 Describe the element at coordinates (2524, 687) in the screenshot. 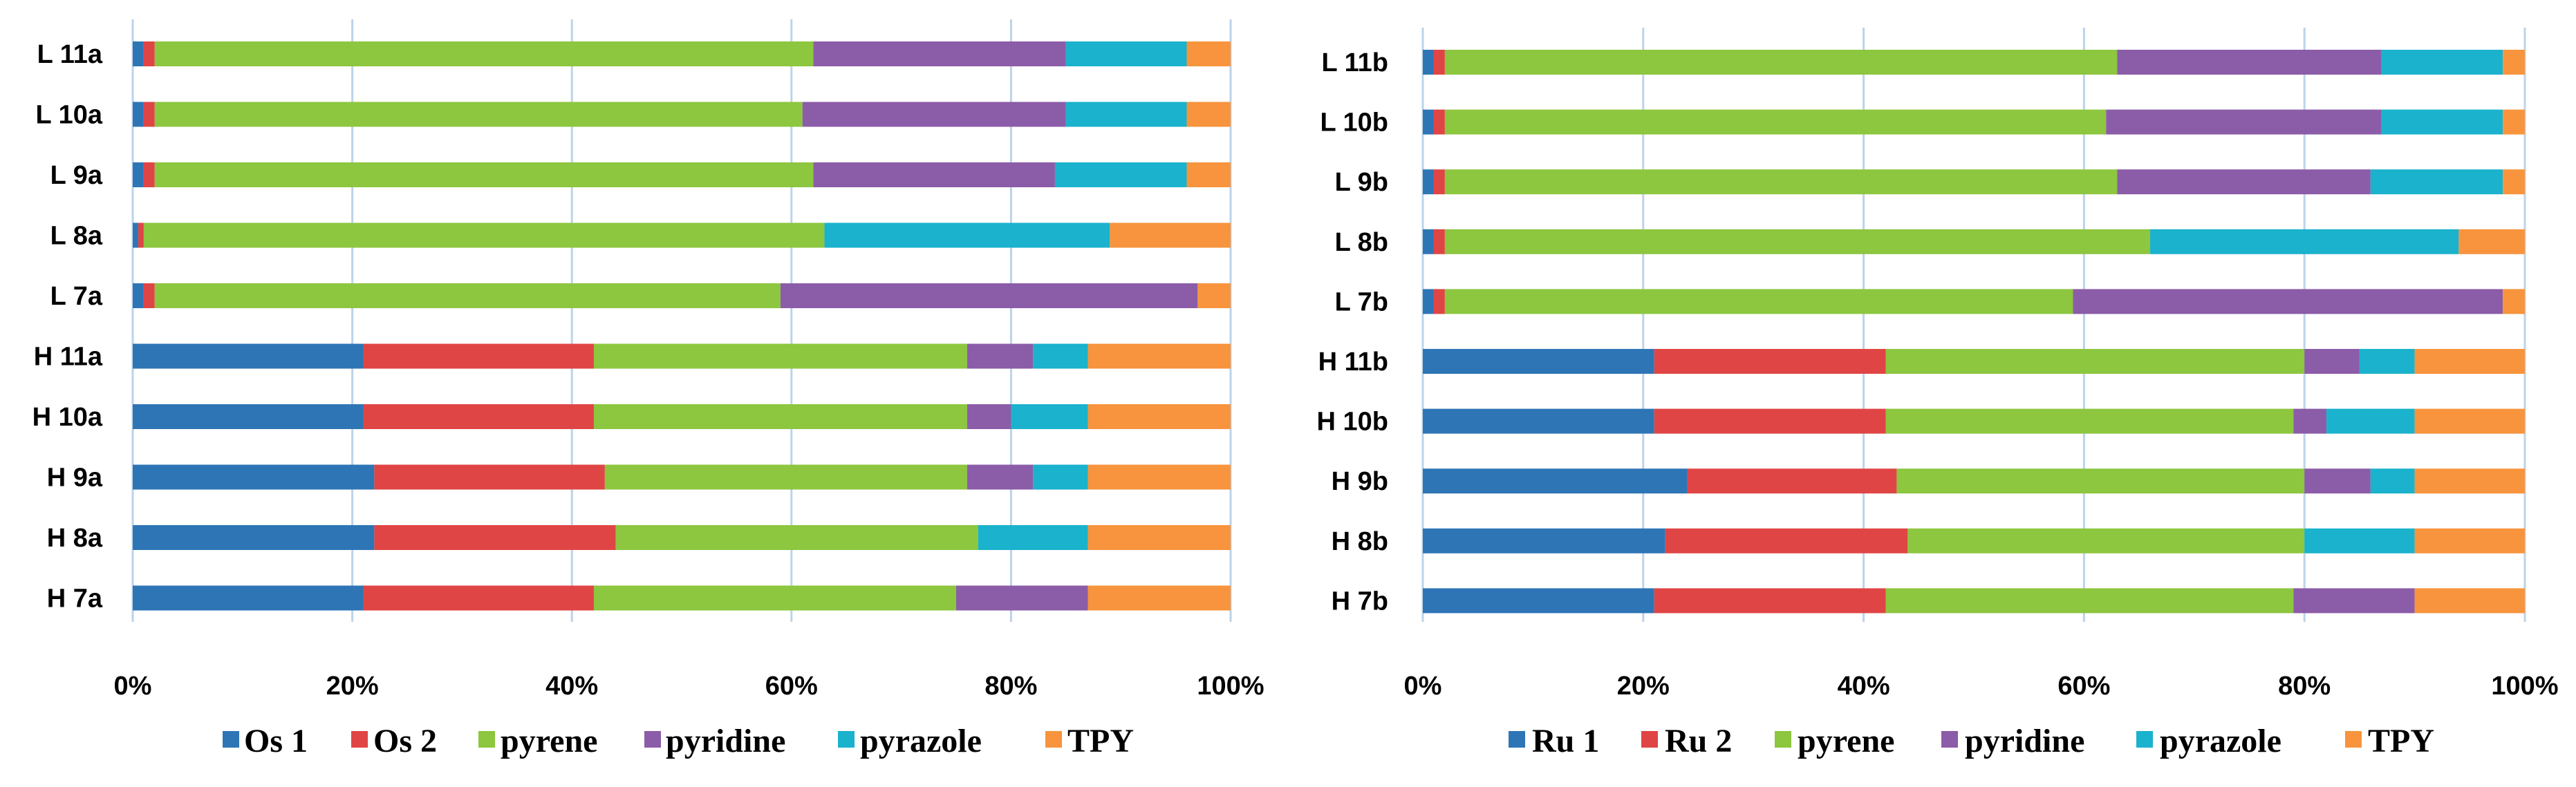

I see `x-tick-label: 100%` at that location.